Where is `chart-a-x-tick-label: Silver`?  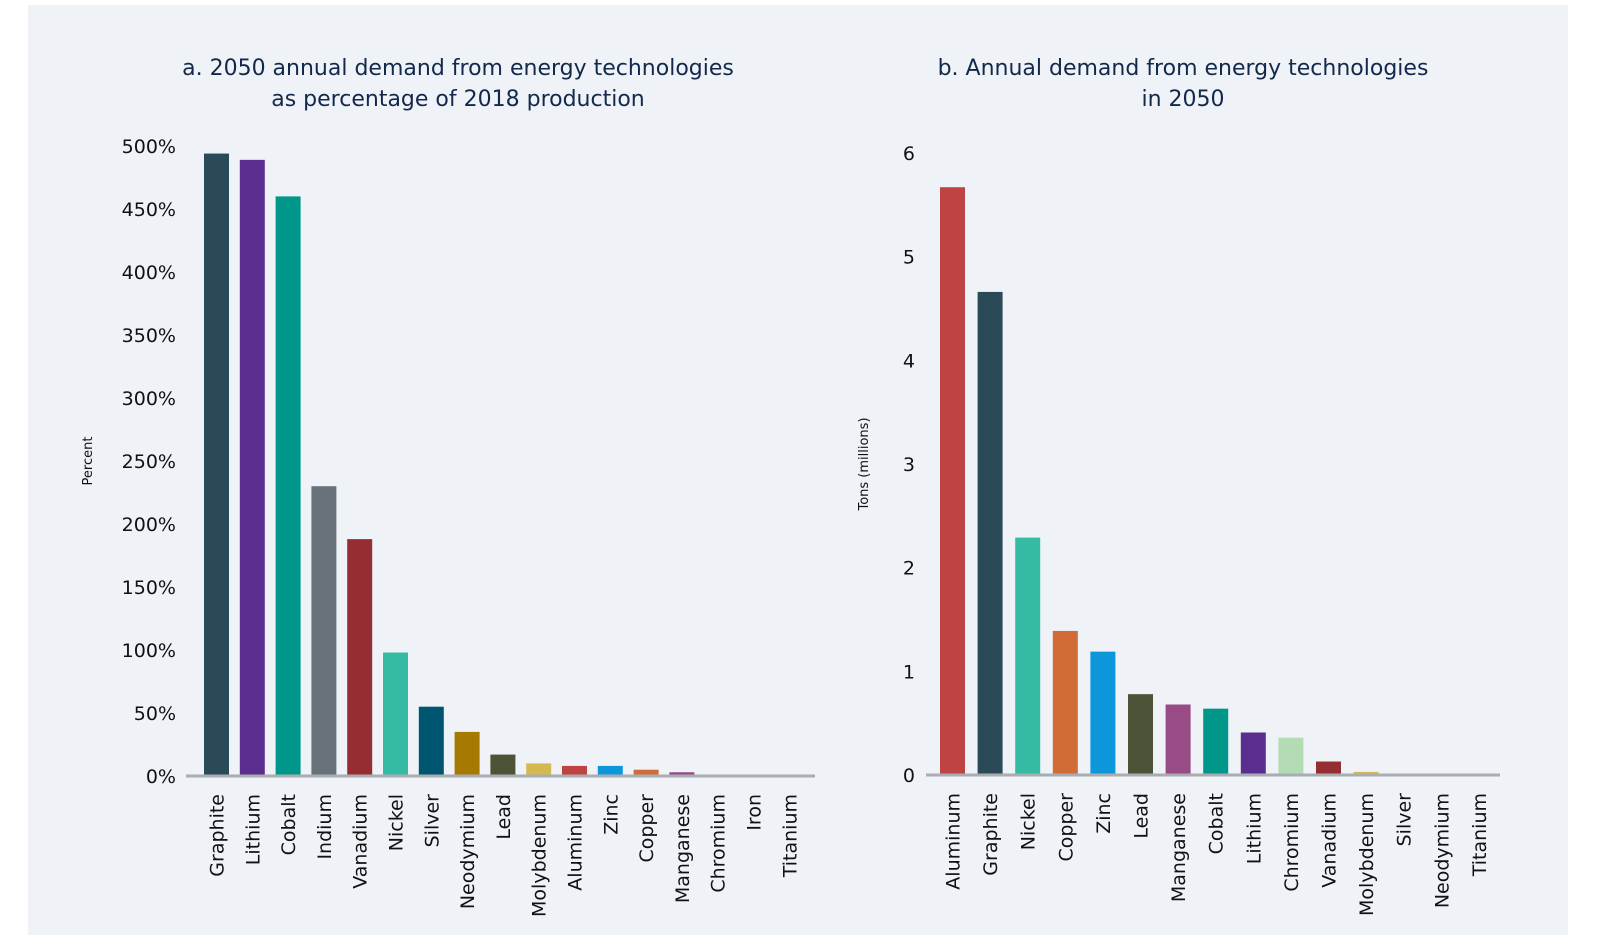
chart-a-x-tick-label: Silver is located at coordinates (432, 821).